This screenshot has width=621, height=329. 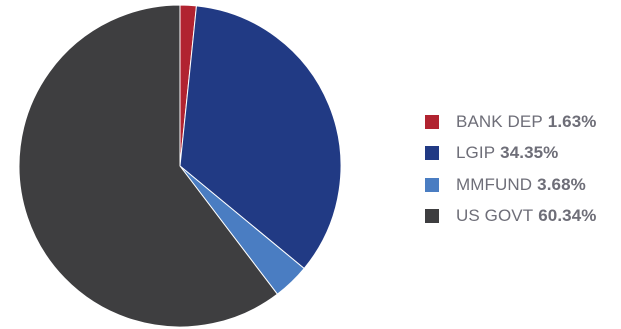 I want to click on legend-value-mmfund: 3.68%, so click(x=561, y=184).